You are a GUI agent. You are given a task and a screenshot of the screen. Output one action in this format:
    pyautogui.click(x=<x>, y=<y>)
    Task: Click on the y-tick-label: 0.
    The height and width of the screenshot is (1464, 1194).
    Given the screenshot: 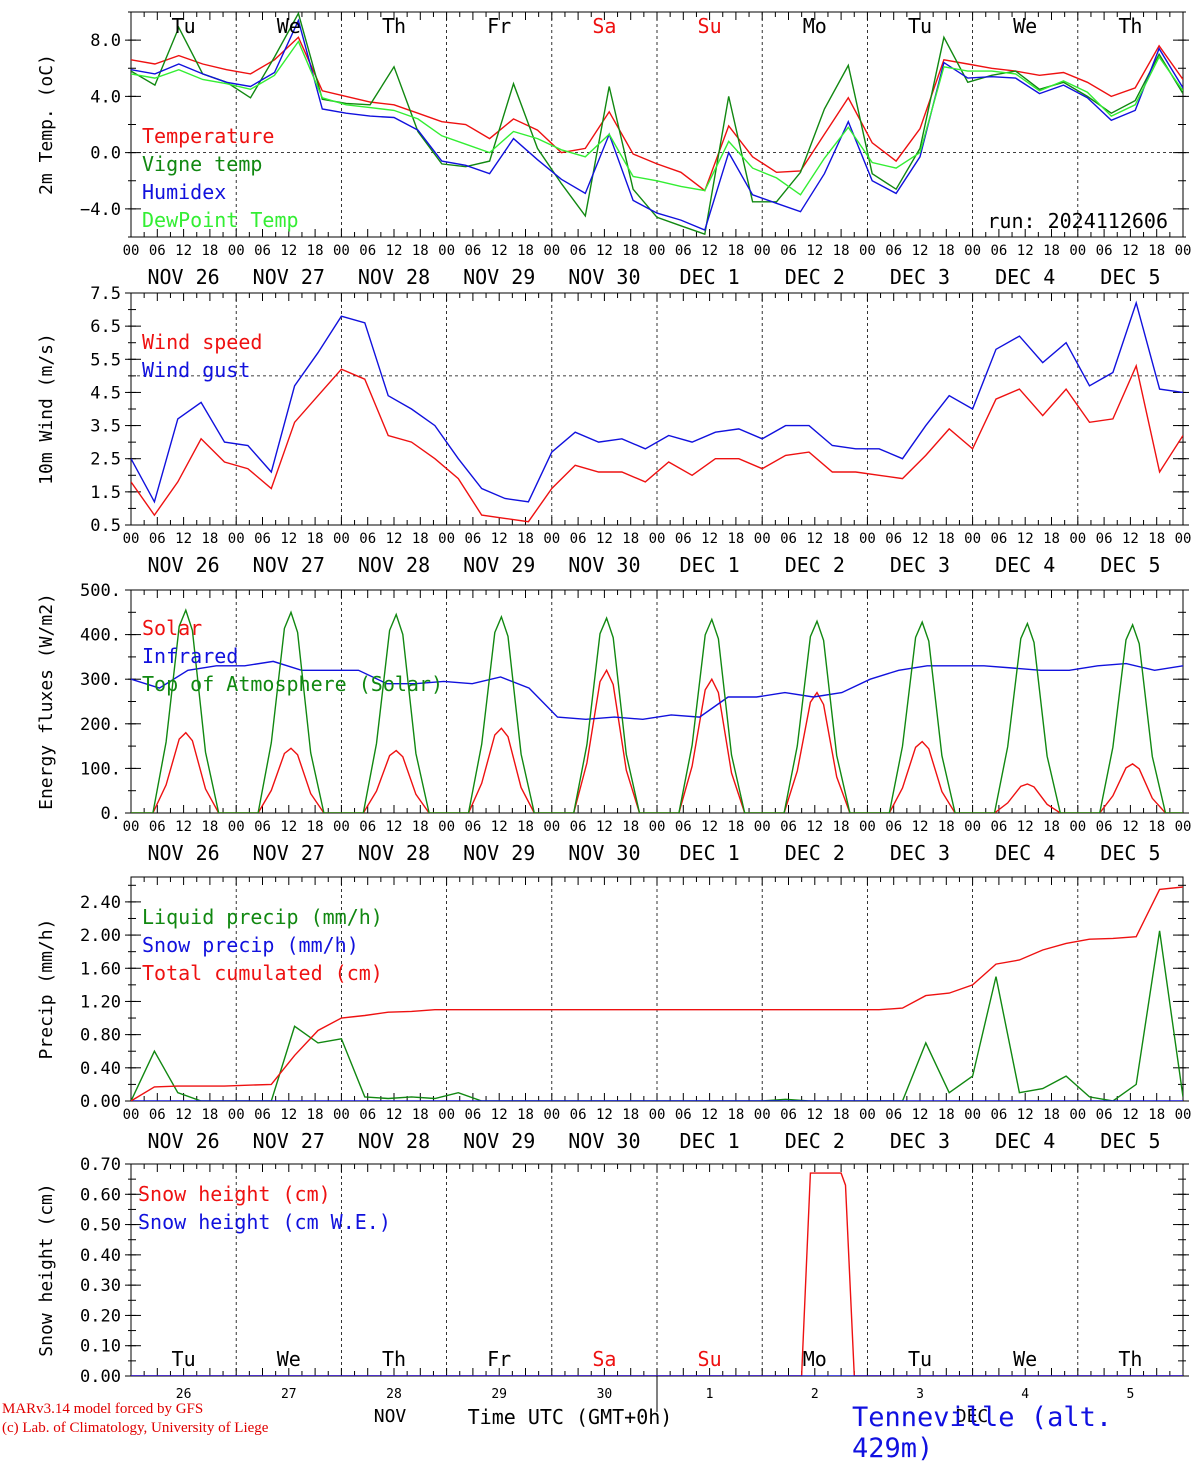 What is the action you would take?
    pyautogui.click(x=111, y=814)
    